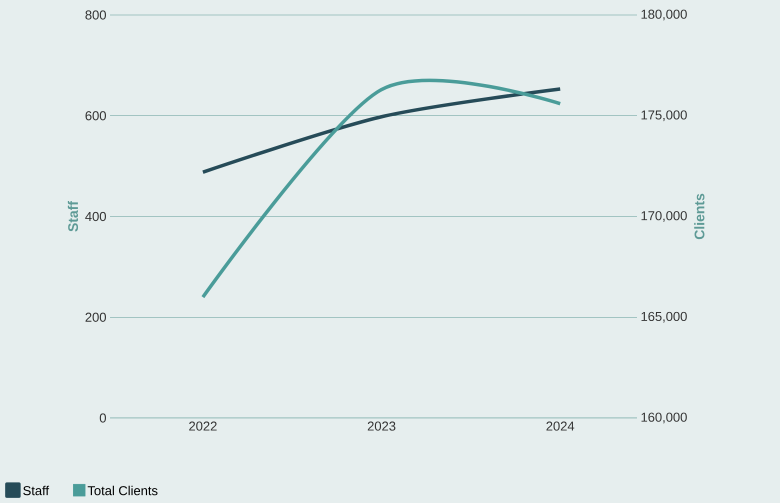  Describe the element at coordinates (36, 491) in the screenshot. I see `legend-label: Staff` at that location.